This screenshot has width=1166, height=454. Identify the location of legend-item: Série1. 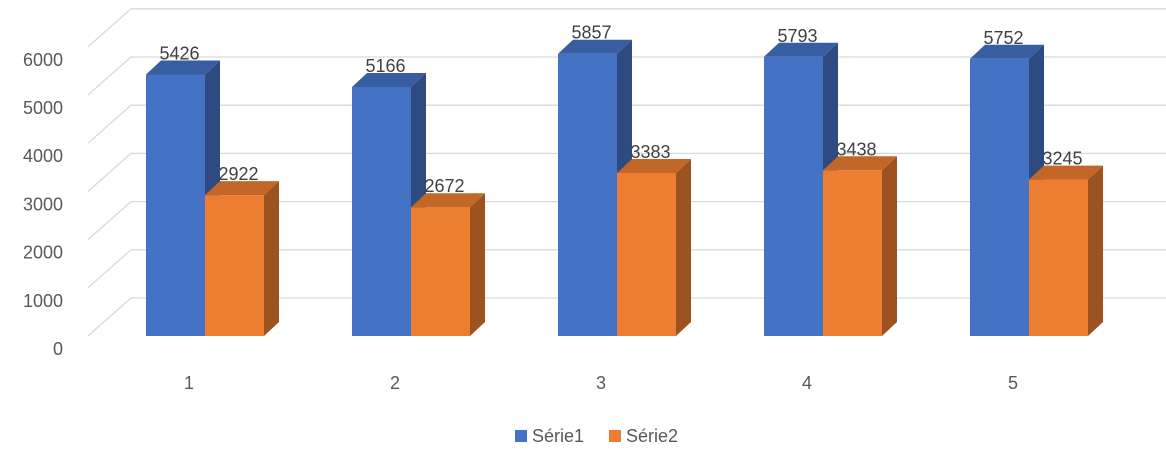
(549, 436).